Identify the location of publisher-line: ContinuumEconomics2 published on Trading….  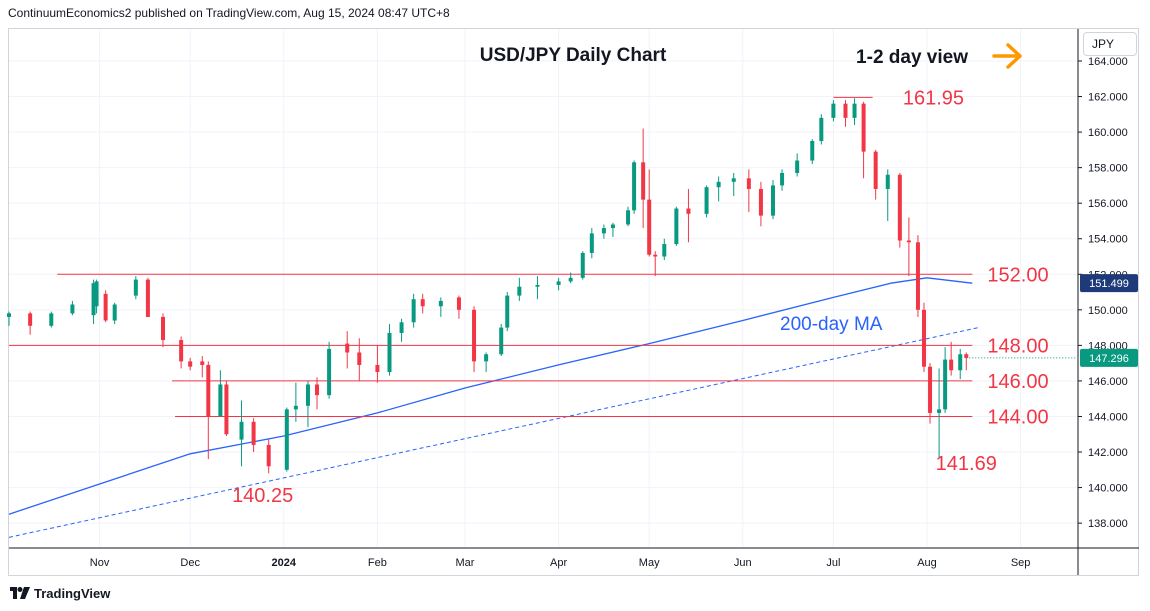
(229, 13).